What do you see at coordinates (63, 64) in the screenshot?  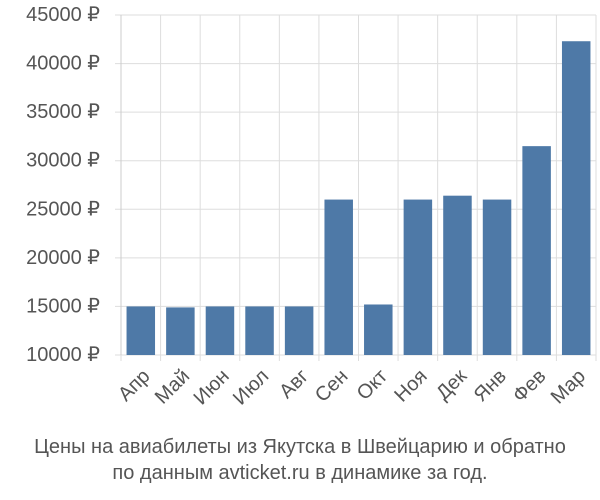 I see `y-tick-label: 40000 ₽` at bounding box center [63, 64].